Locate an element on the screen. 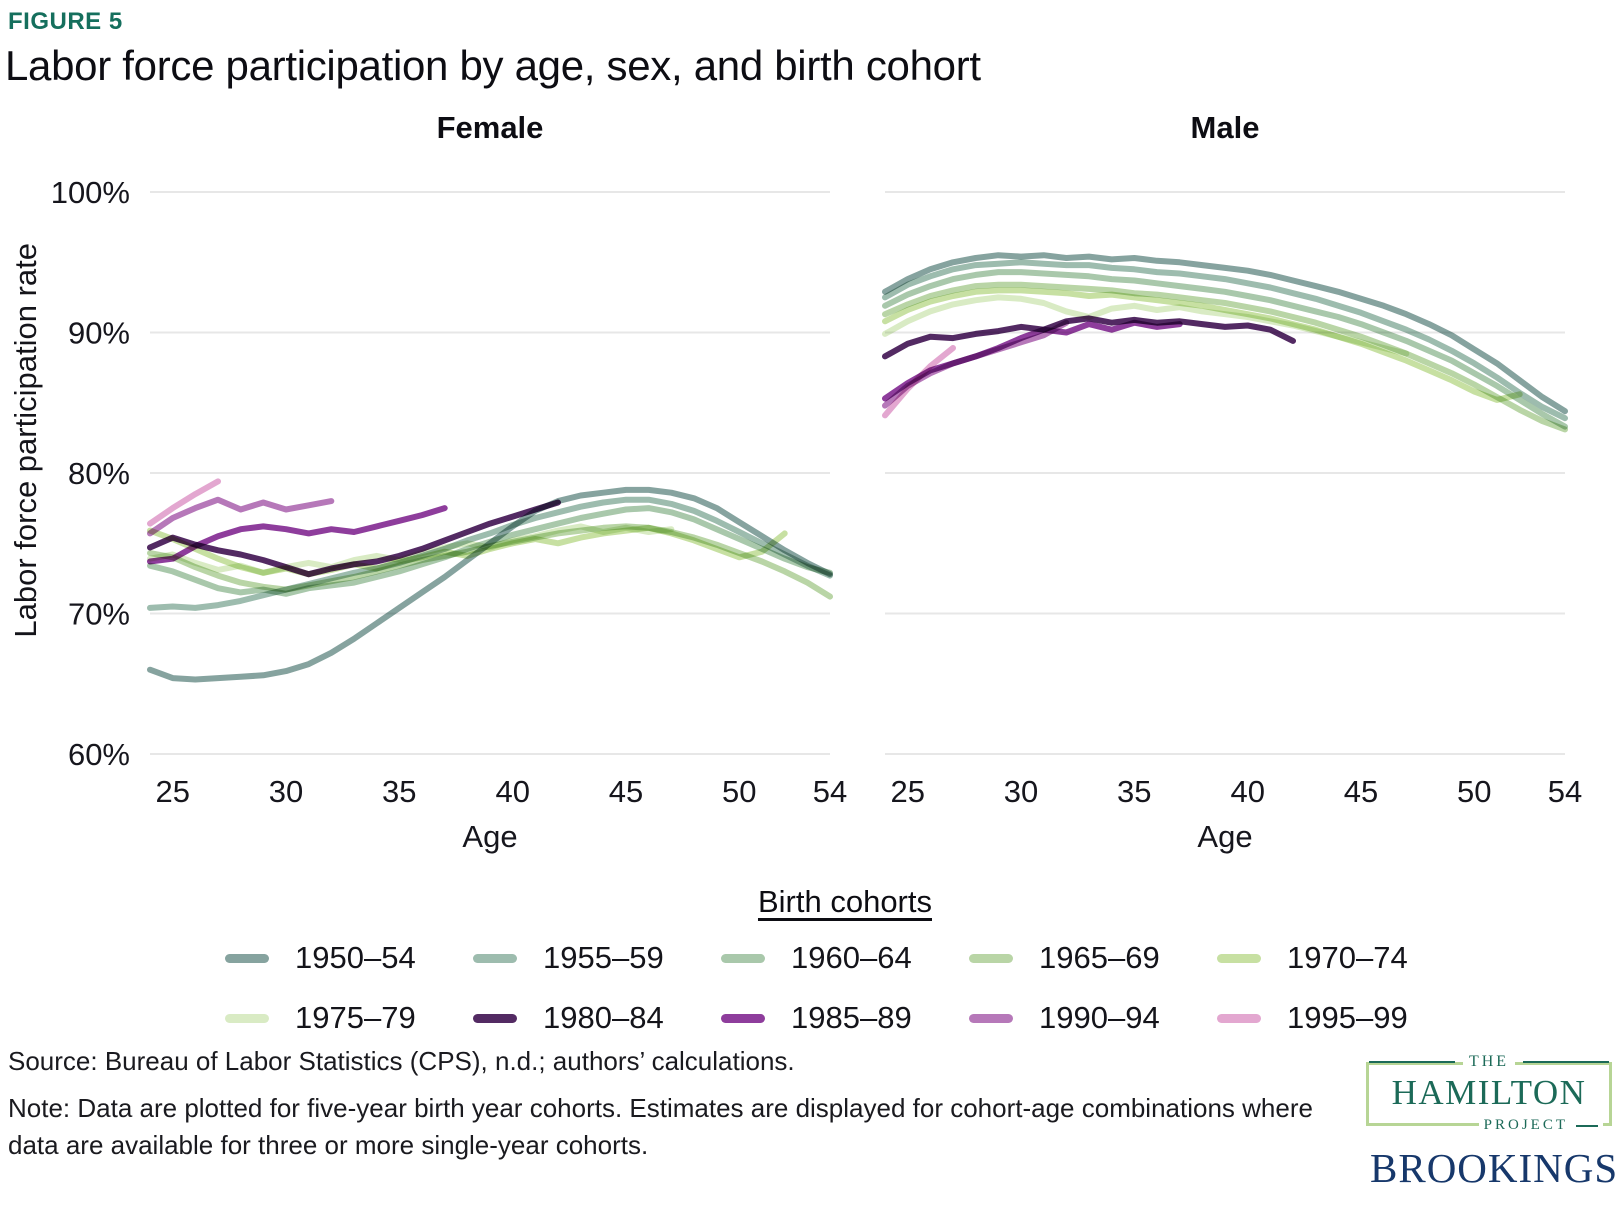 The image size is (1616, 1229). legend-item-1965-69: 1965–69 is located at coordinates (1093, 958).